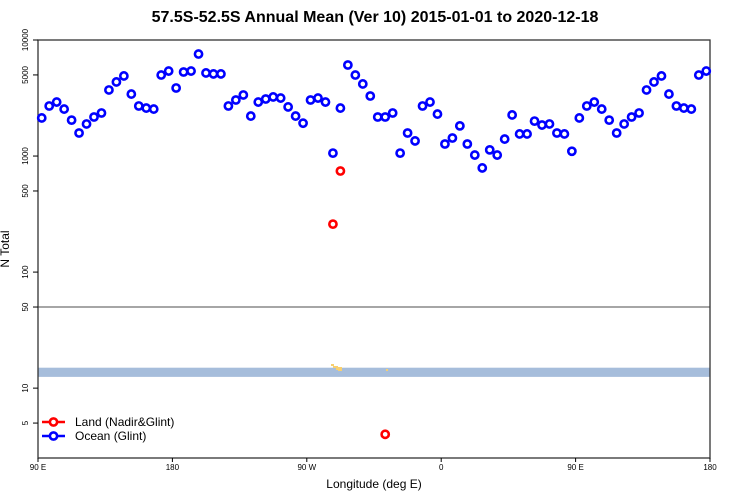 This screenshot has height=500, width=750. What do you see at coordinates (110, 436) in the screenshot?
I see `legend-label: Ocean (Glint)` at bounding box center [110, 436].